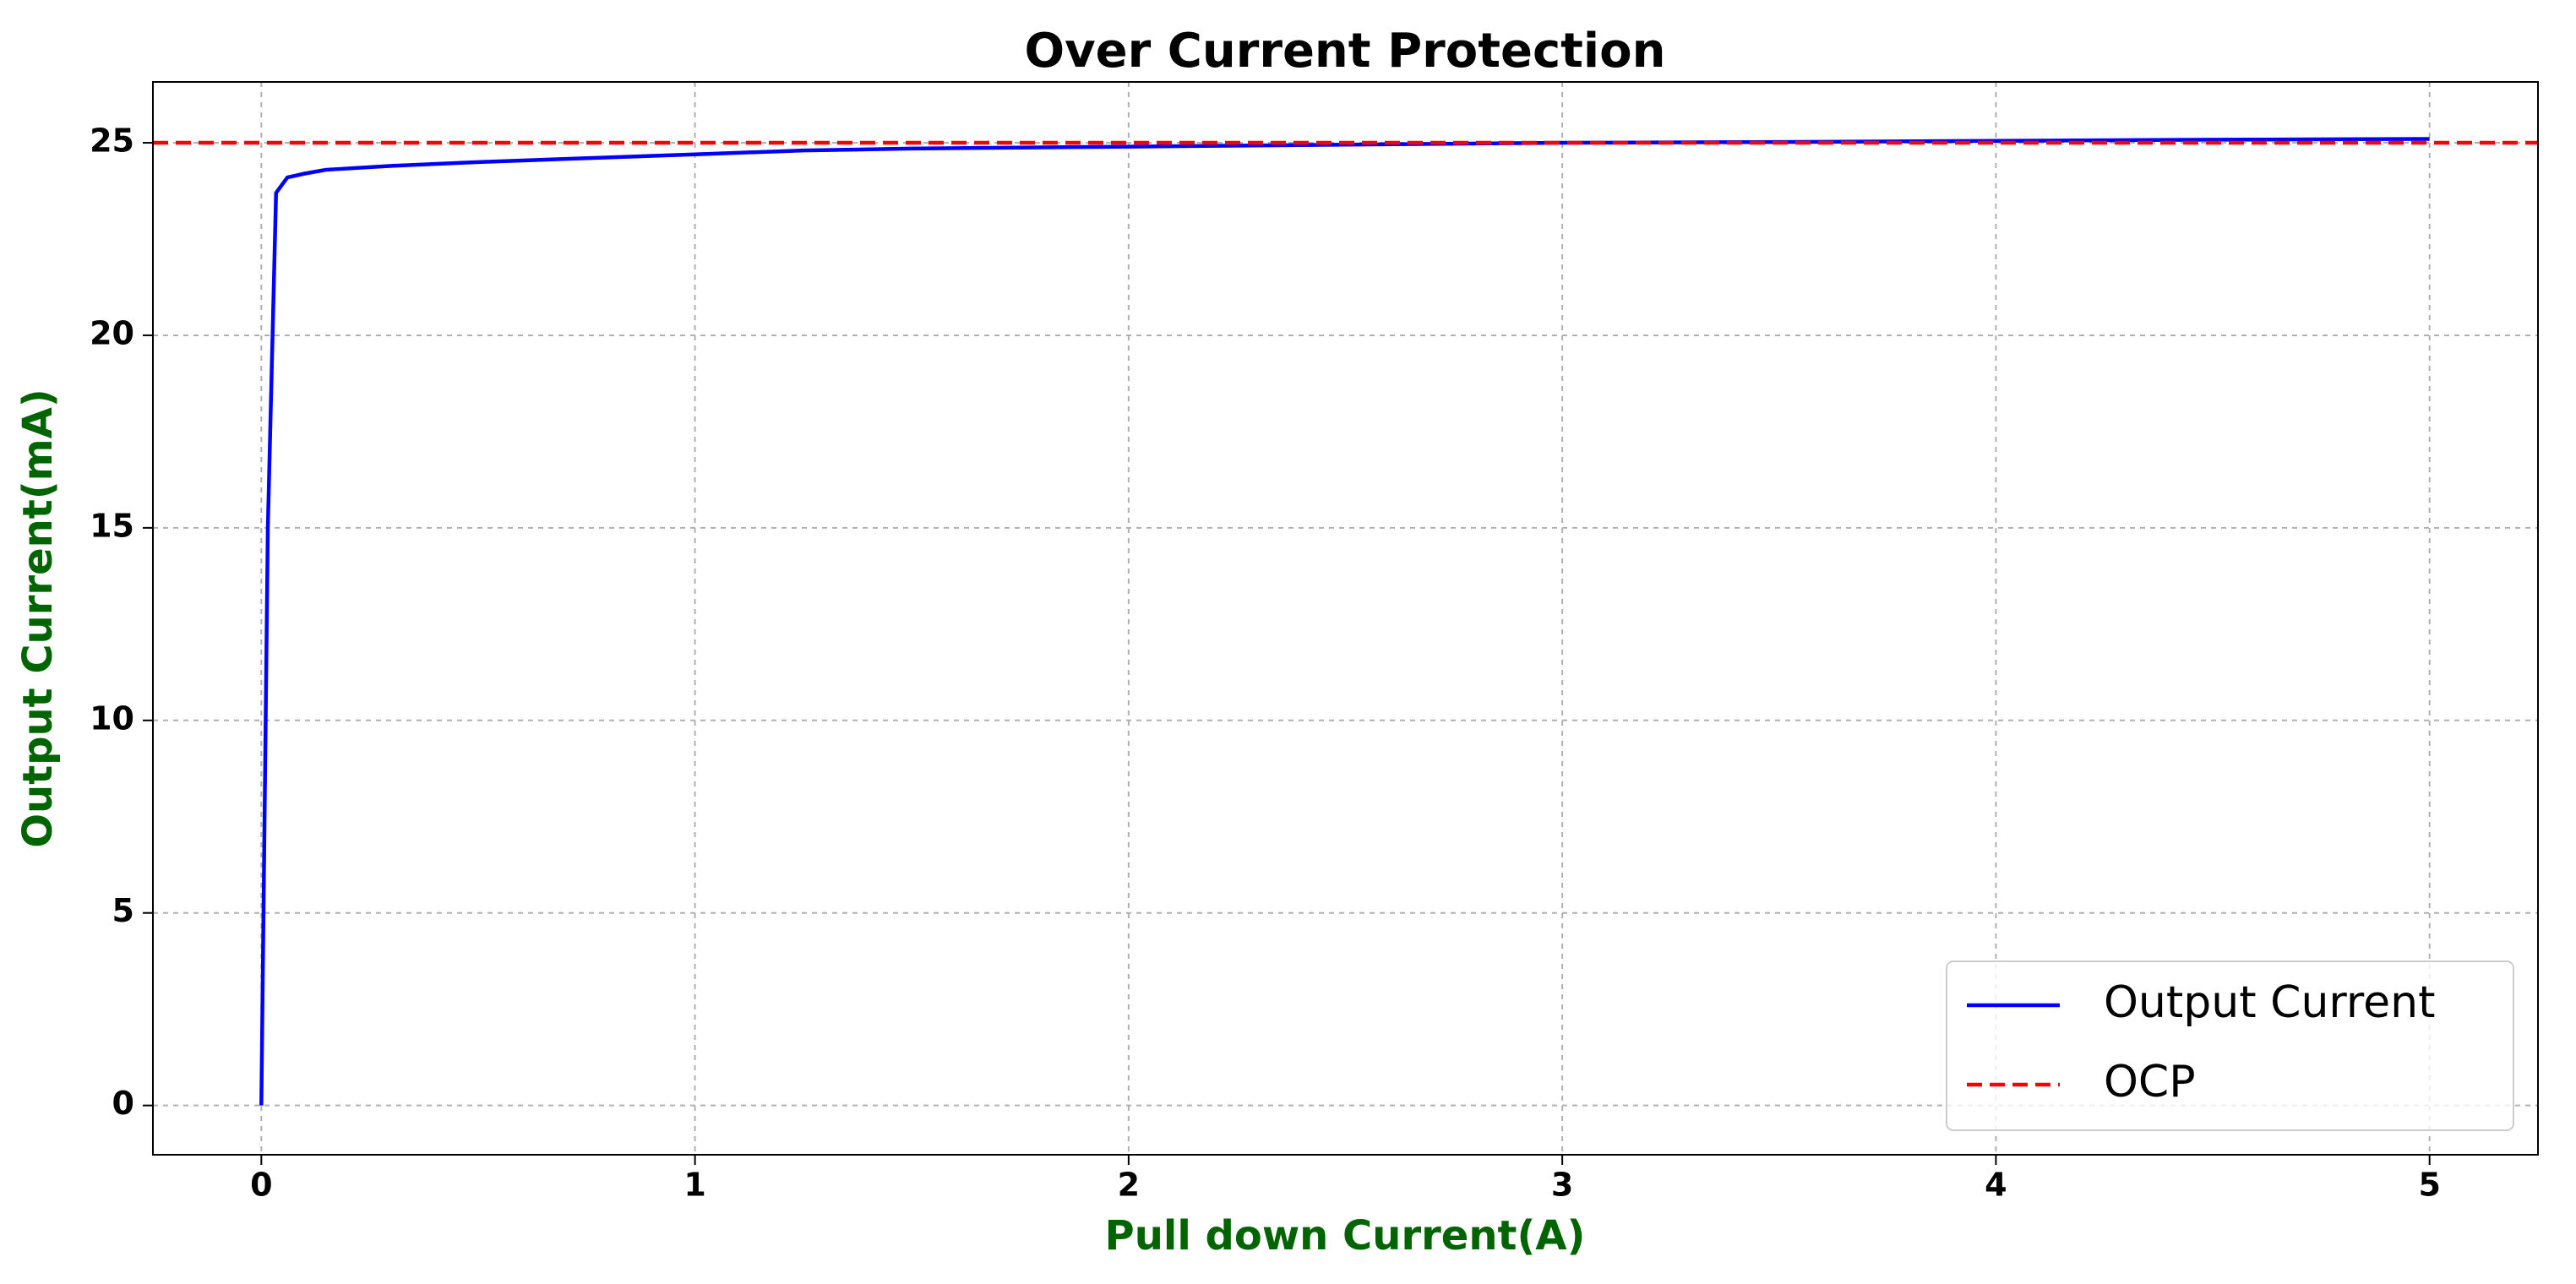 The height and width of the screenshot is (1284, 2576). Describe the element at coordinates (261, 1185) in the screenshot. I see `x-tick-label: 0` at that location.